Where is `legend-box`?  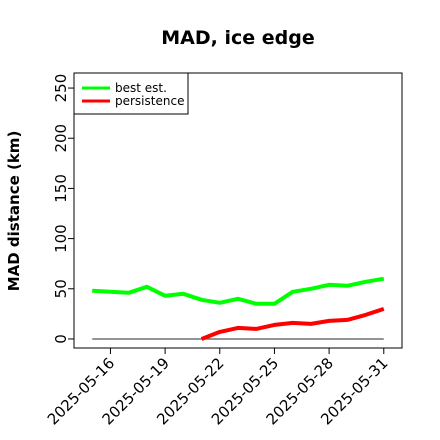 legend-box is located at coordinates (131, 93).